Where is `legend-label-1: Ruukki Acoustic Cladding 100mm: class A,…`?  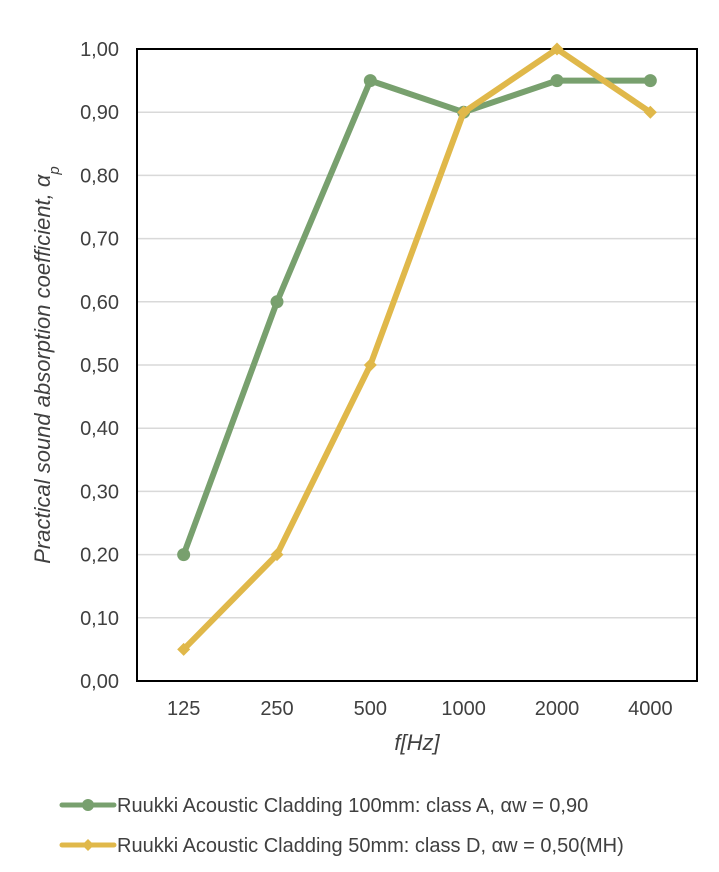 legend-label-1: Ruukki Acoustic Cladding 100mm: class A,… is located at coordinates (352, 806).